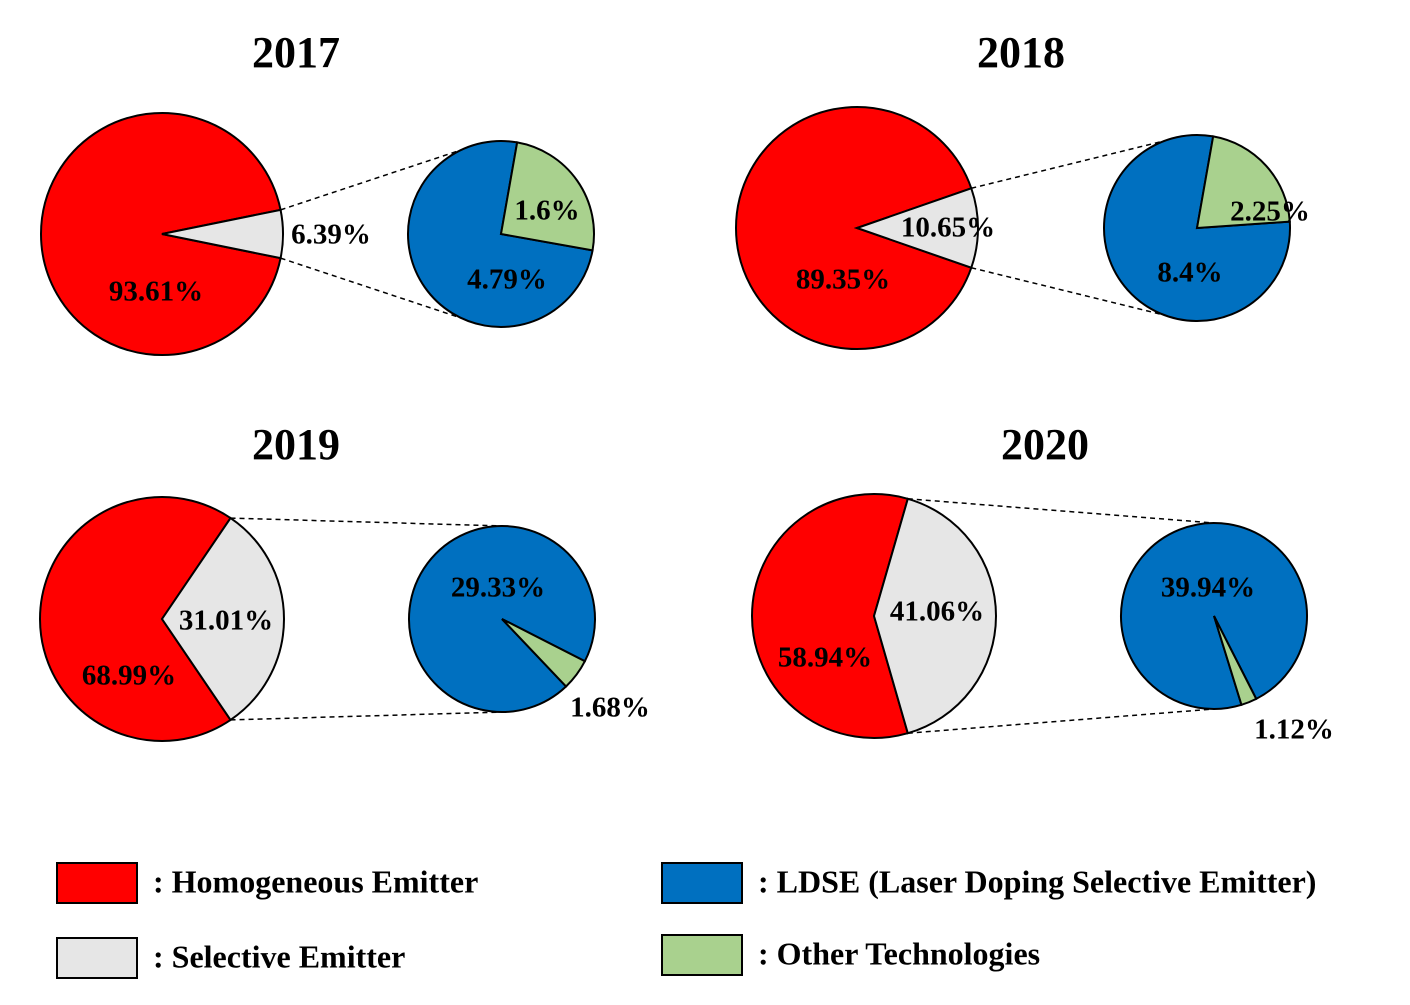 This screenshot has width=1410, height=1005. Describe the element at coordinates (825, 658) in the screenshot. I see `label-homogeneous: 58.94%` at that location.